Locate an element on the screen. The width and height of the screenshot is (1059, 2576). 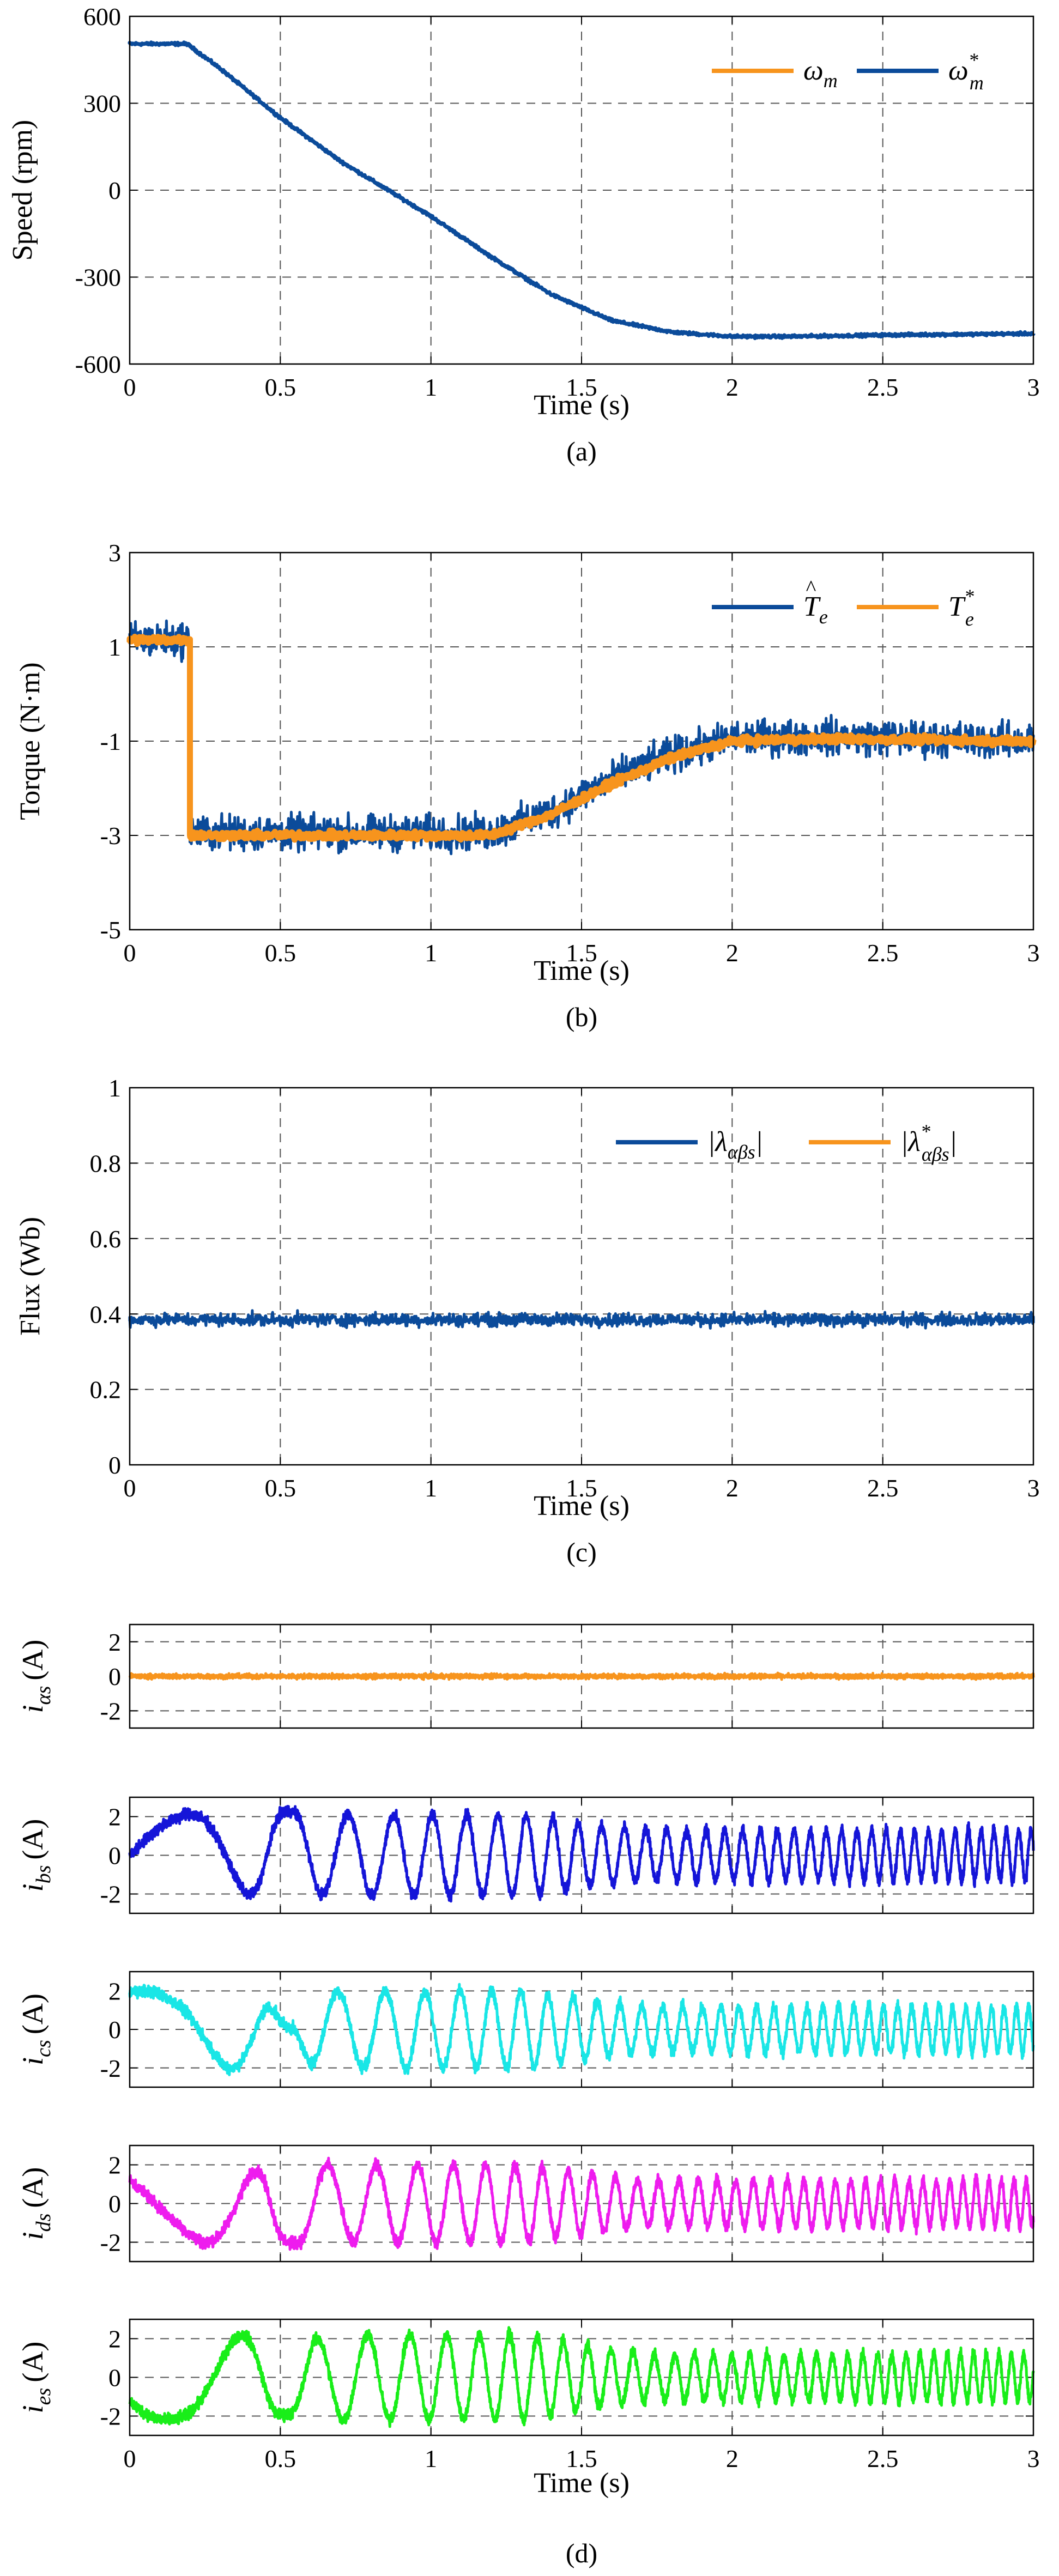
panel-caption: (b) is located at coordinates (582, 1017).